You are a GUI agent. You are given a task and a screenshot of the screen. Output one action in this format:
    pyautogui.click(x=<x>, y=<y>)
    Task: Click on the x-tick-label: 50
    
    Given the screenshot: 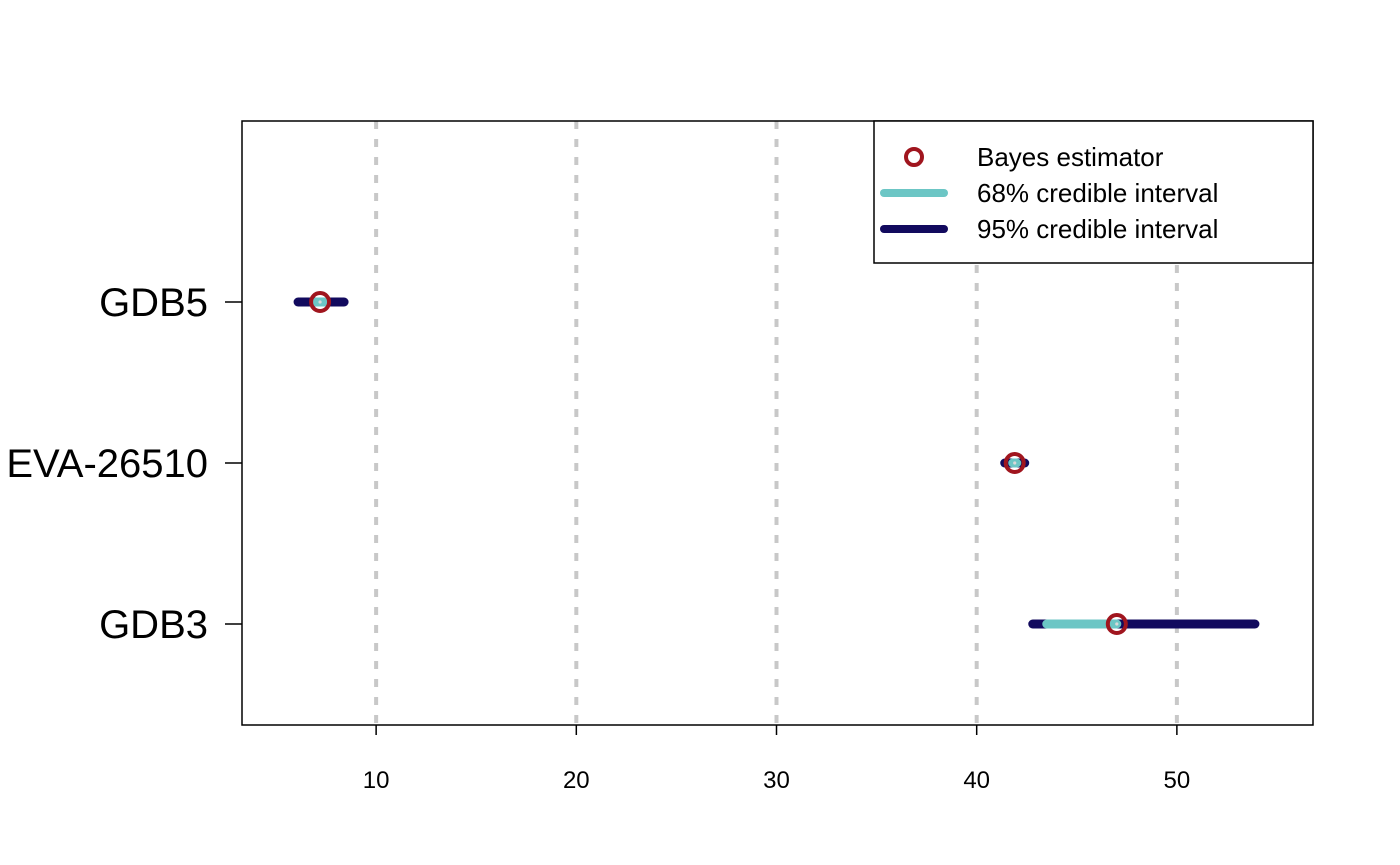 What is the action you would take?
    pyautogui.click(x=1177, y=780)
    